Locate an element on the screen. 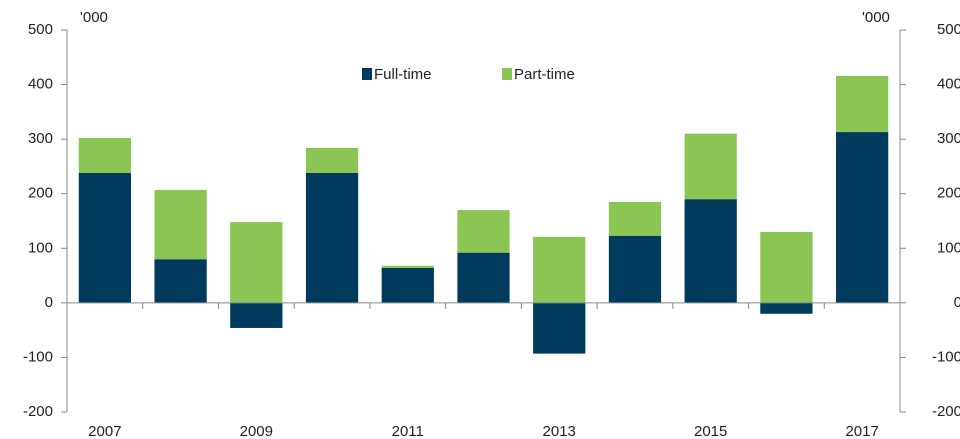 This screenshot has width=960, height=439. y-tick-label: -200 is located at coordinates (38, 411).